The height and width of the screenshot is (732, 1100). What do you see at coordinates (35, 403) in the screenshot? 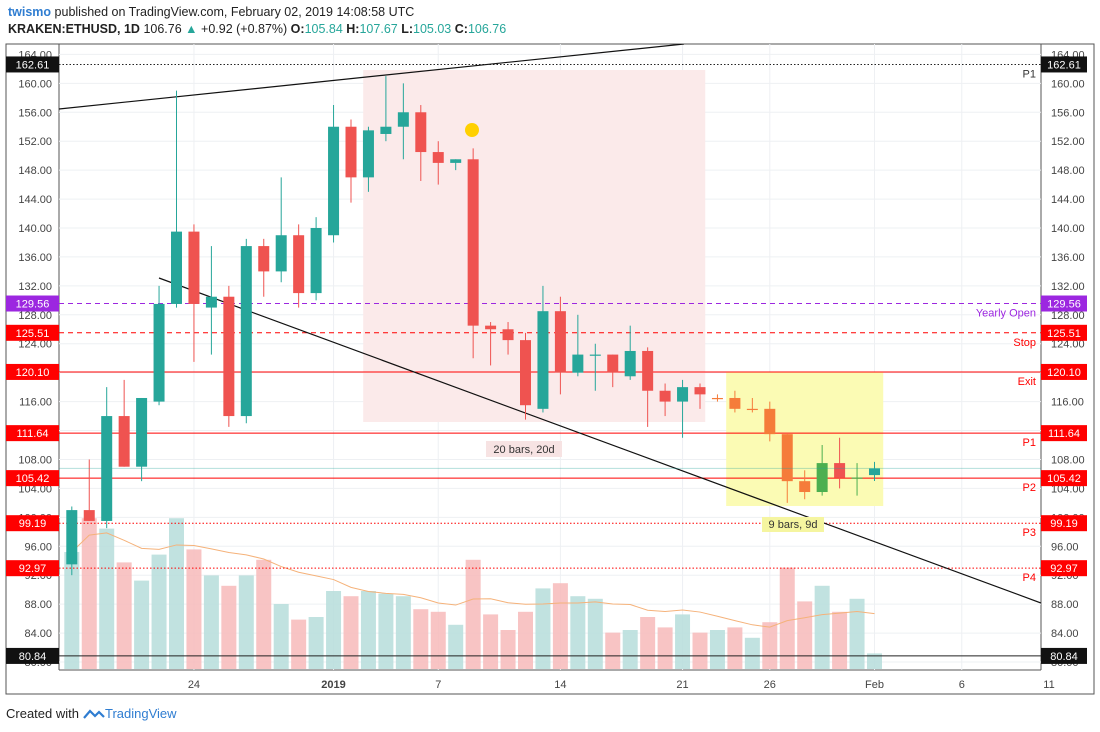
I see `y-tick-label-left: 116.00` at bounding box center [35, 403].